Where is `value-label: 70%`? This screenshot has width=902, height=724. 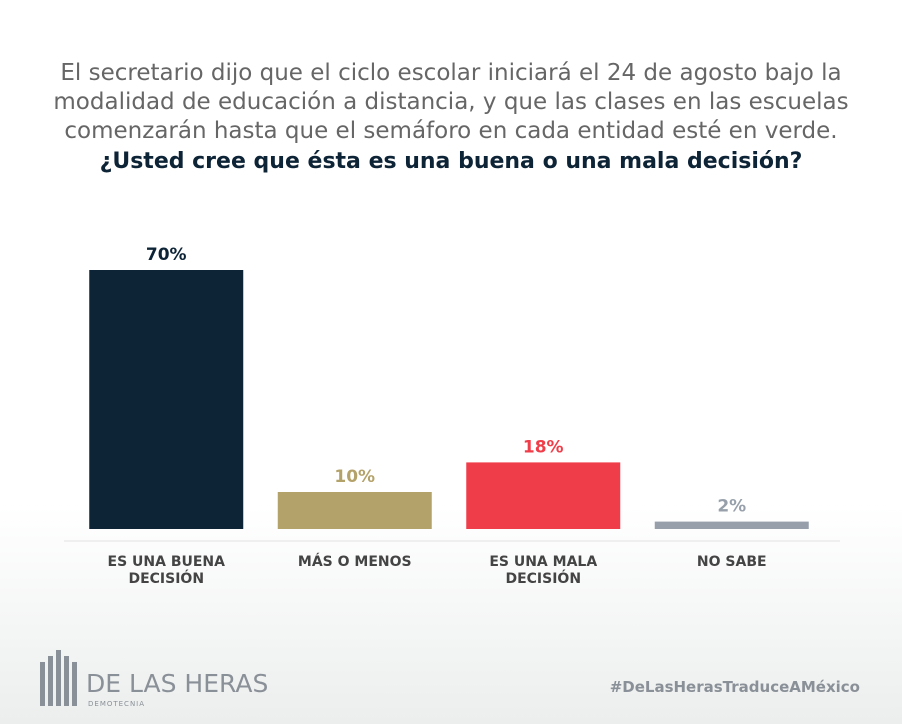 value-label: 70% is located at coordinates (166, 255).